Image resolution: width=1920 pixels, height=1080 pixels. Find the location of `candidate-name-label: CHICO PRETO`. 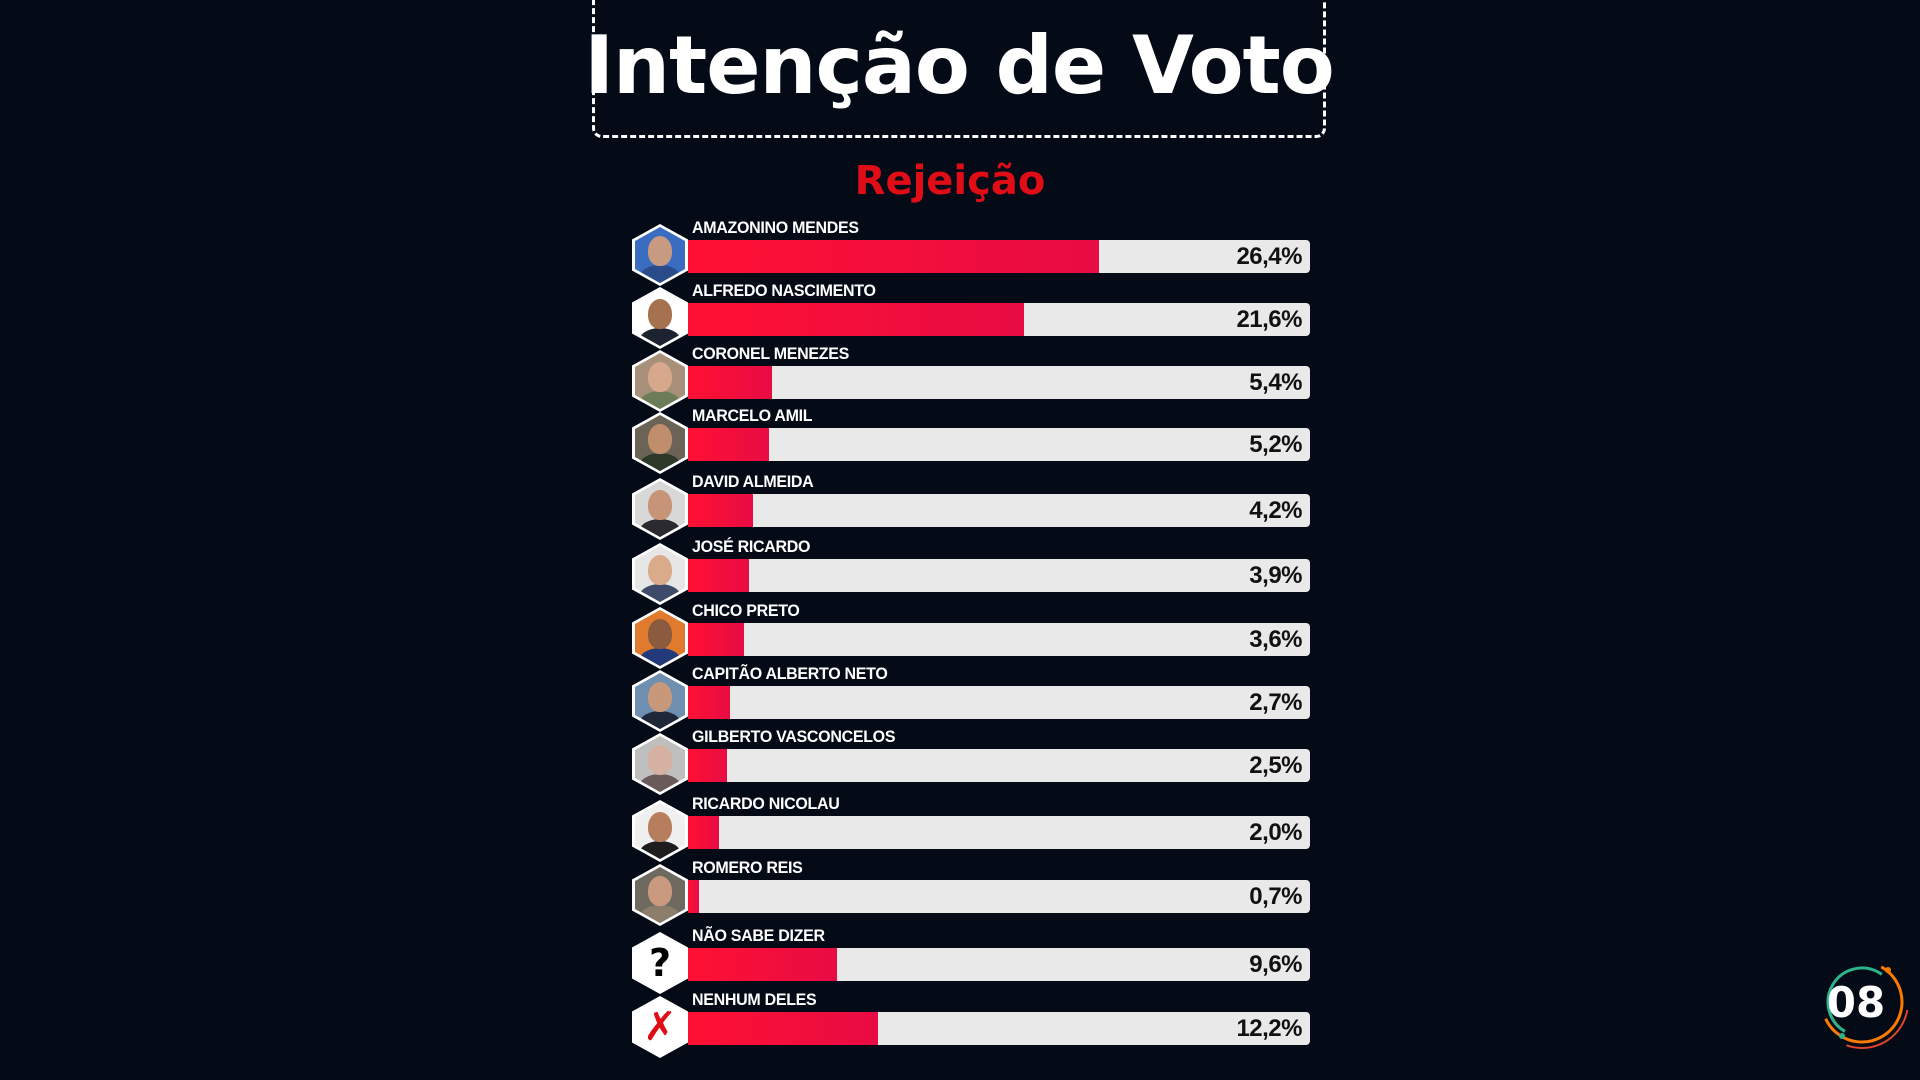

candidate-name-label: CHICO PRETO is located at coordinates (746, 611).